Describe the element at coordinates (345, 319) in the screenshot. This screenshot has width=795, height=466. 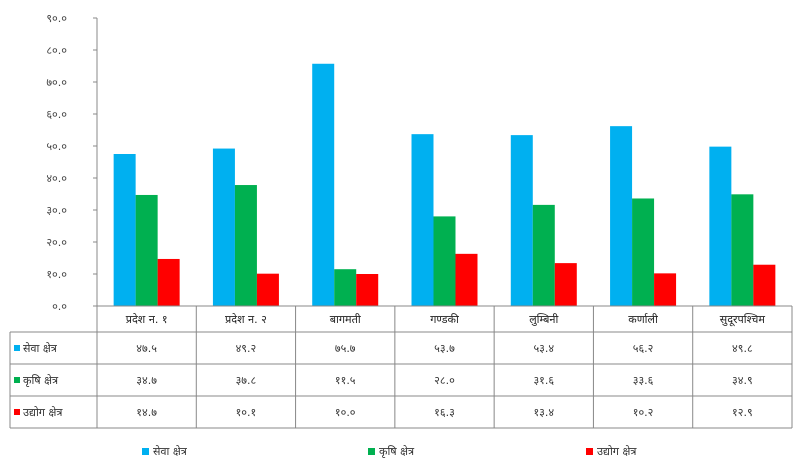
I see `x-tick-label: बागमती` at that location.